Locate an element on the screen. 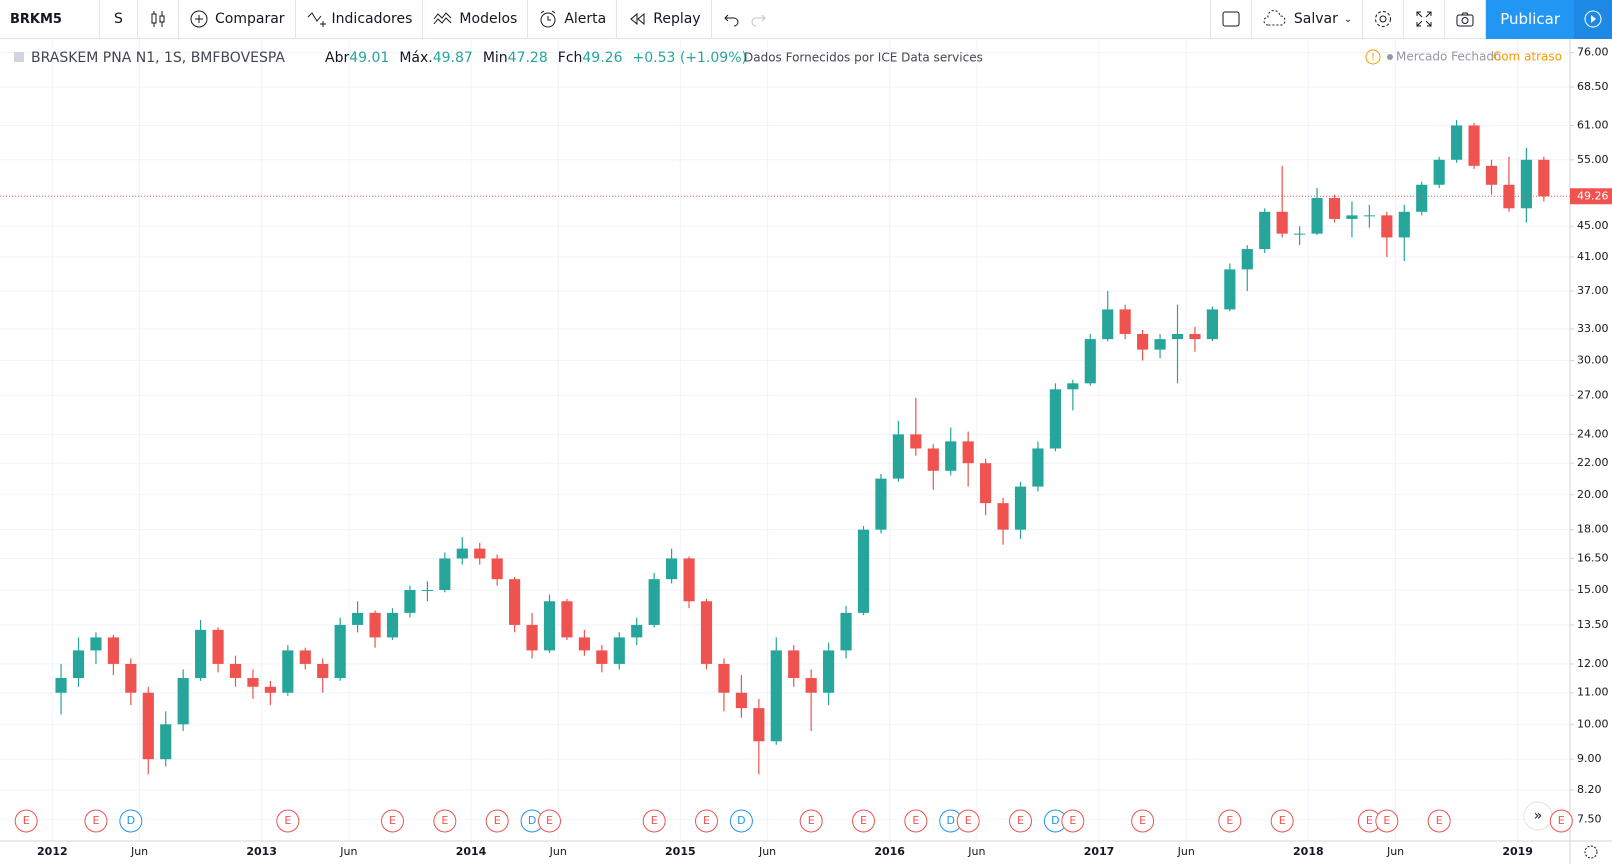 The image size is (1612, 864). x-tick-label: Jun is located at coordinates (767, 851).